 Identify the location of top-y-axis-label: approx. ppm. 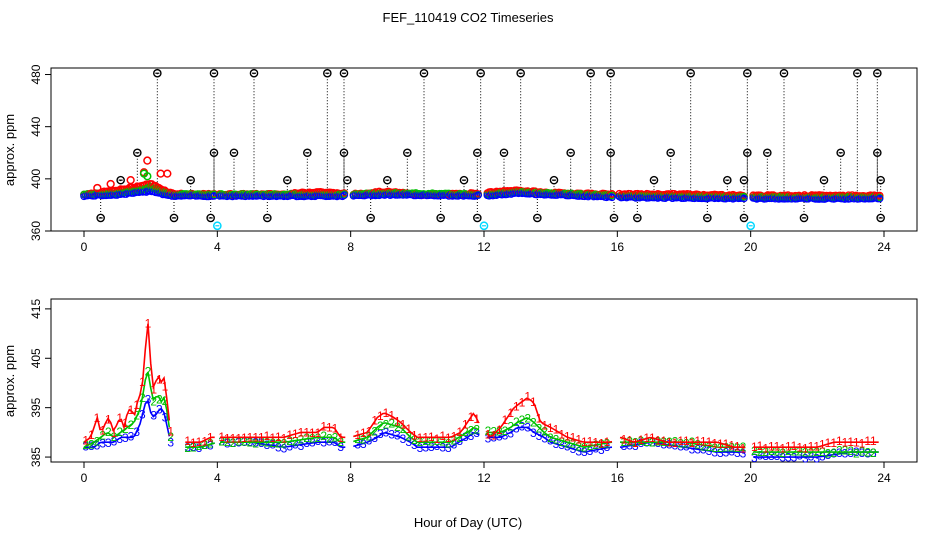
(9, 150).